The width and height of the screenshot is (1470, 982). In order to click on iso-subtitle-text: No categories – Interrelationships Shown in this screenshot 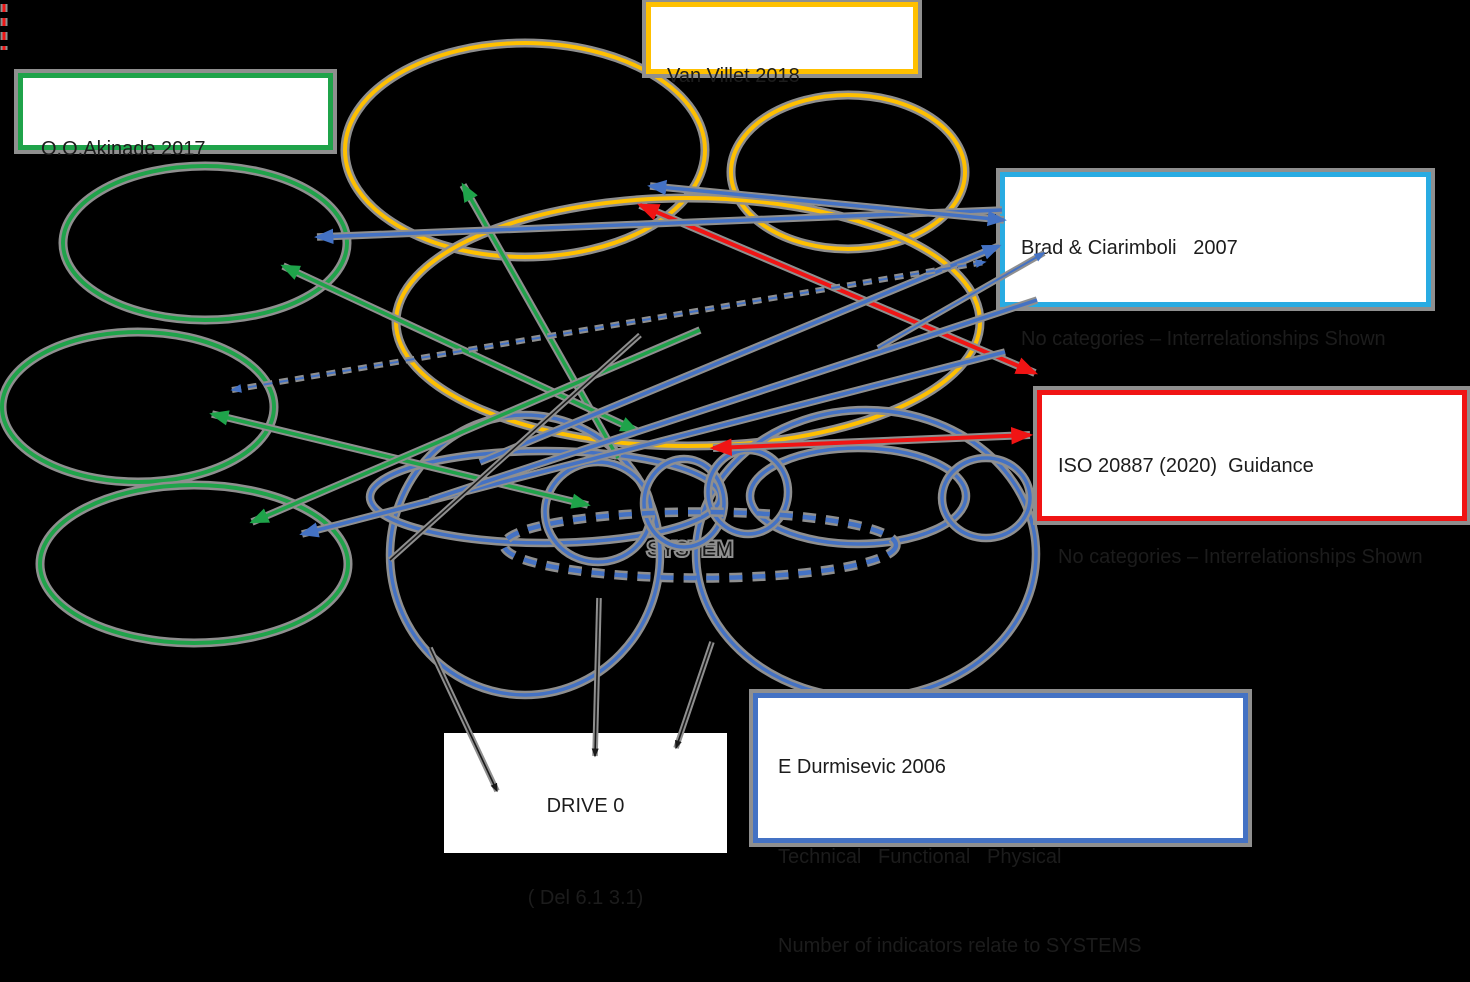, I will do `click(1240, 556)`.